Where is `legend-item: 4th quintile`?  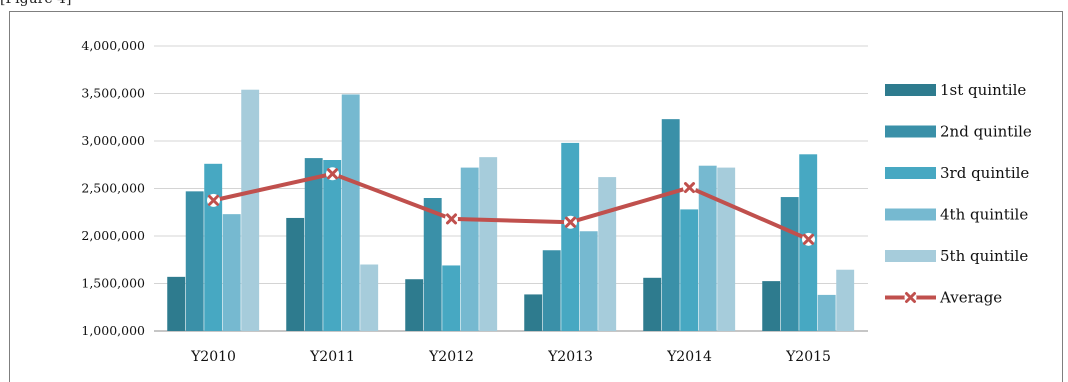
legend-item: 4th quintile is located at coordinates (956, 215).